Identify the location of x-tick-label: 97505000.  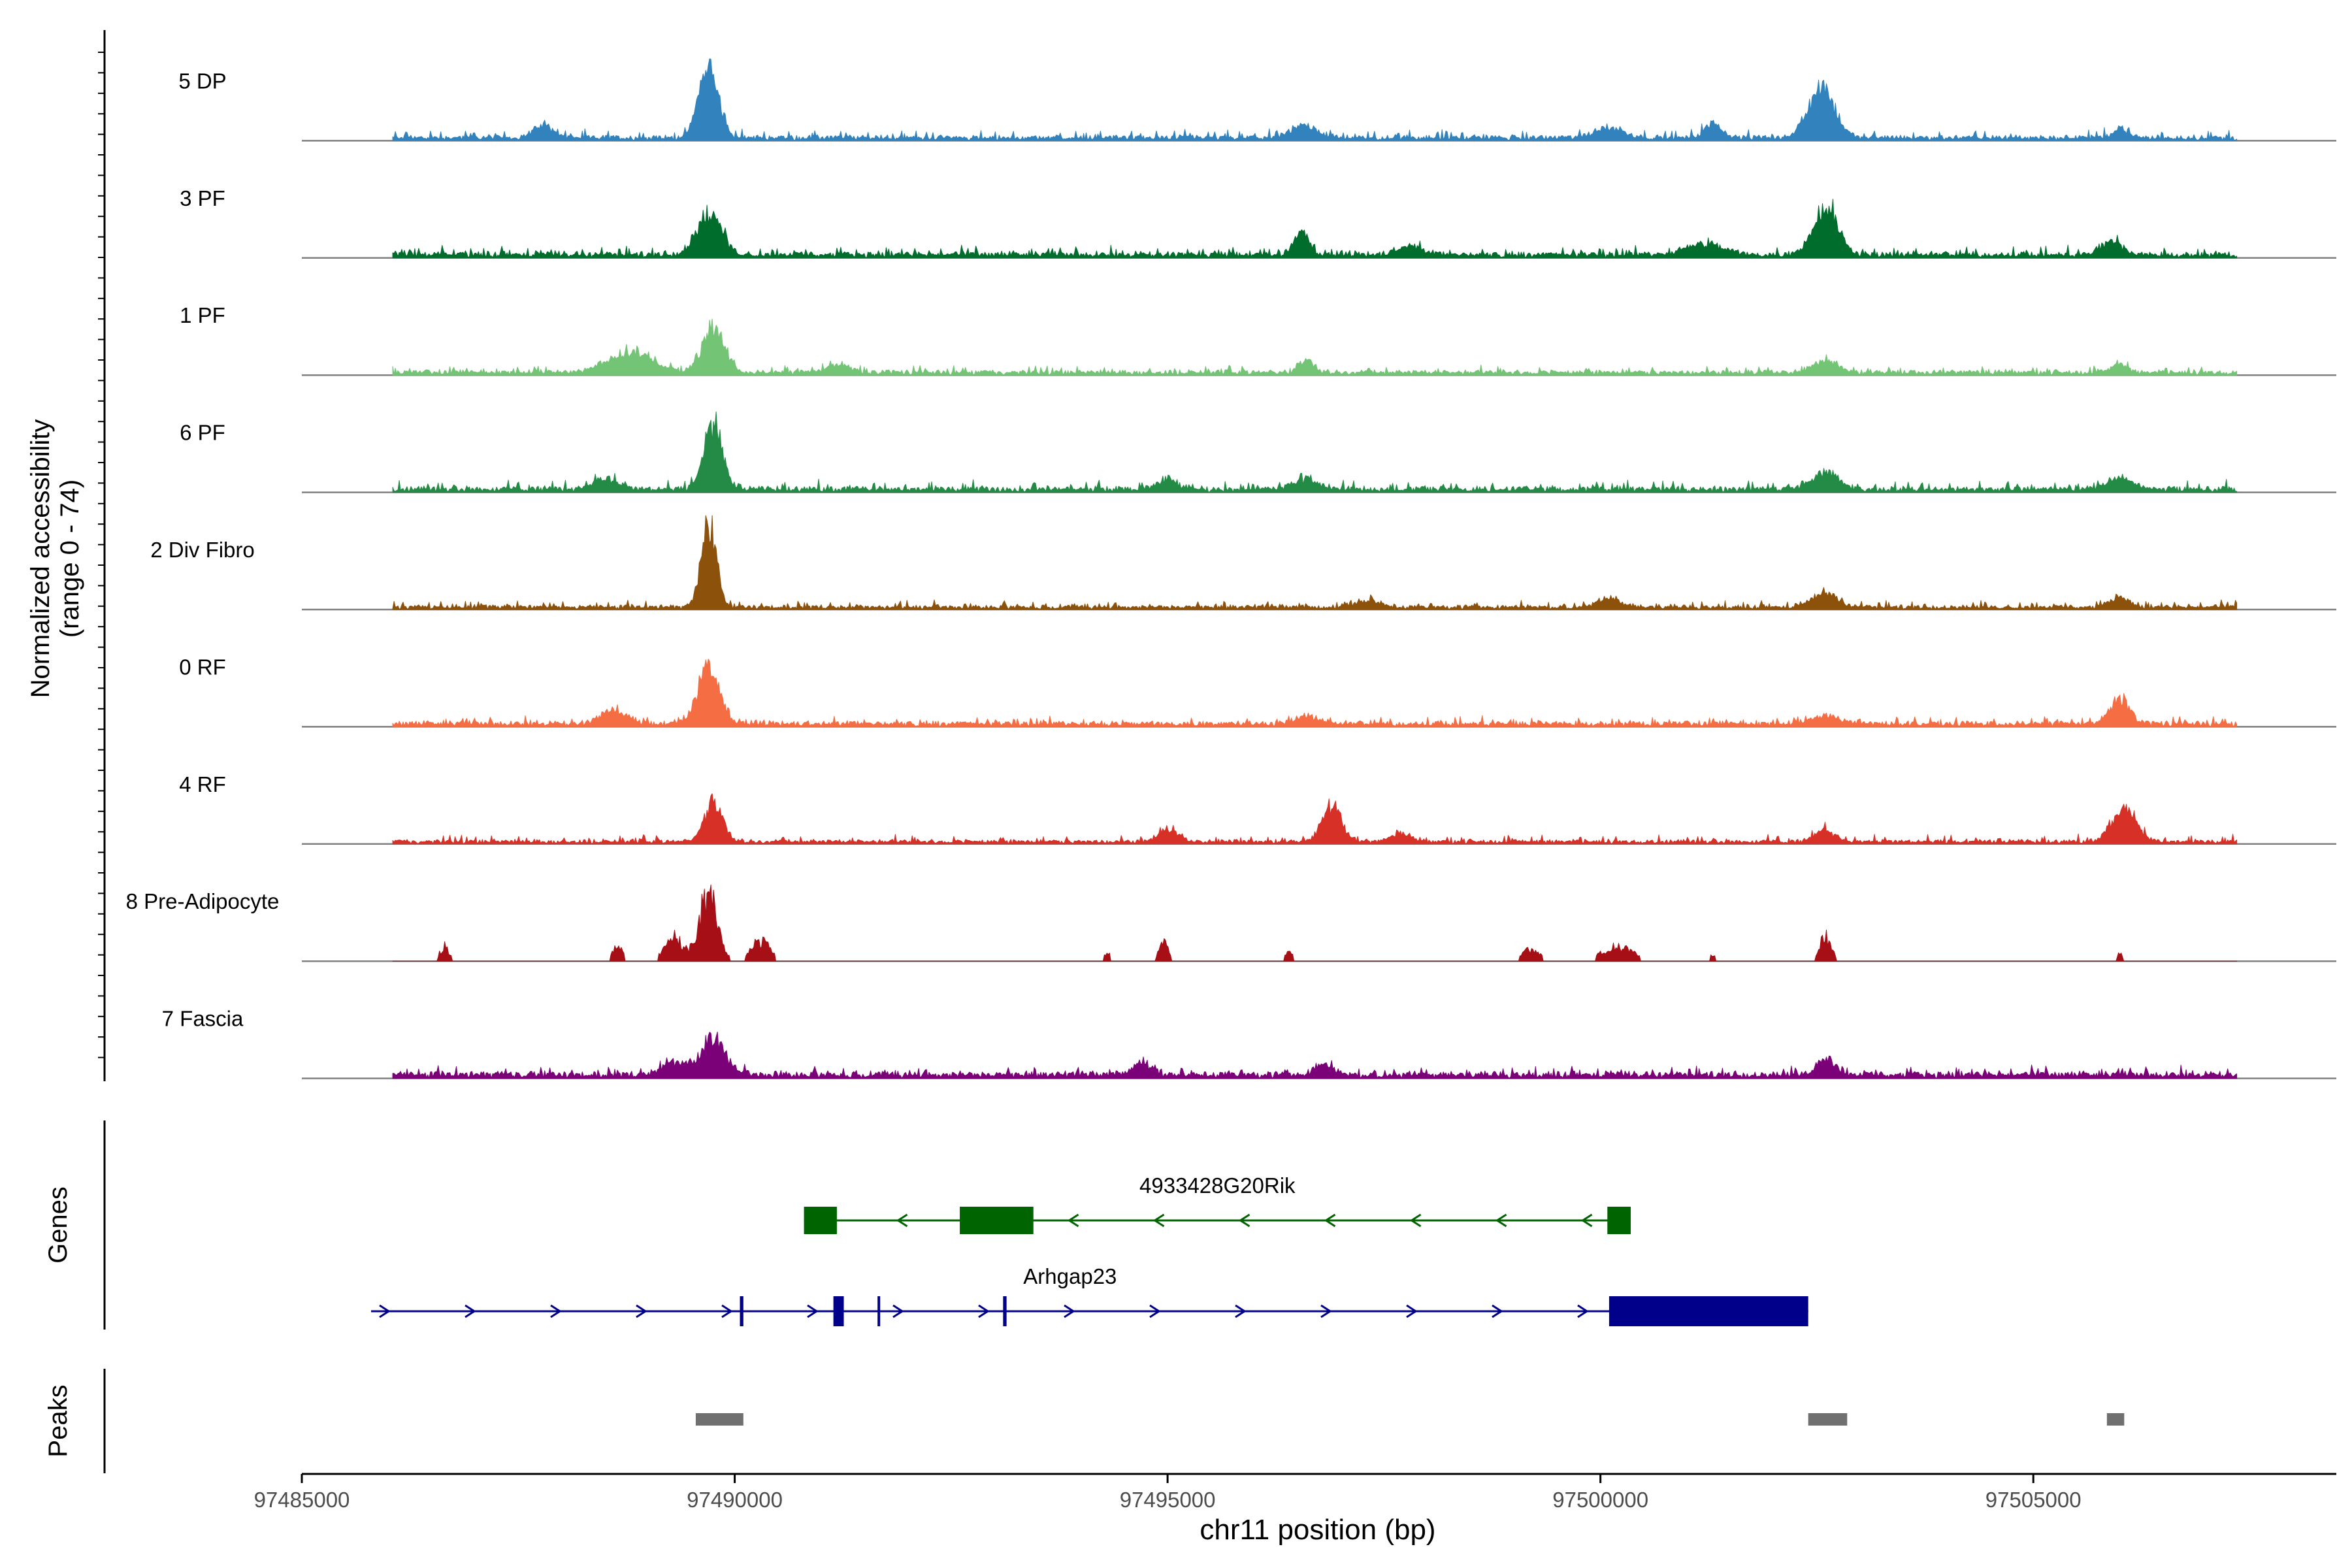
(2033, 1500).